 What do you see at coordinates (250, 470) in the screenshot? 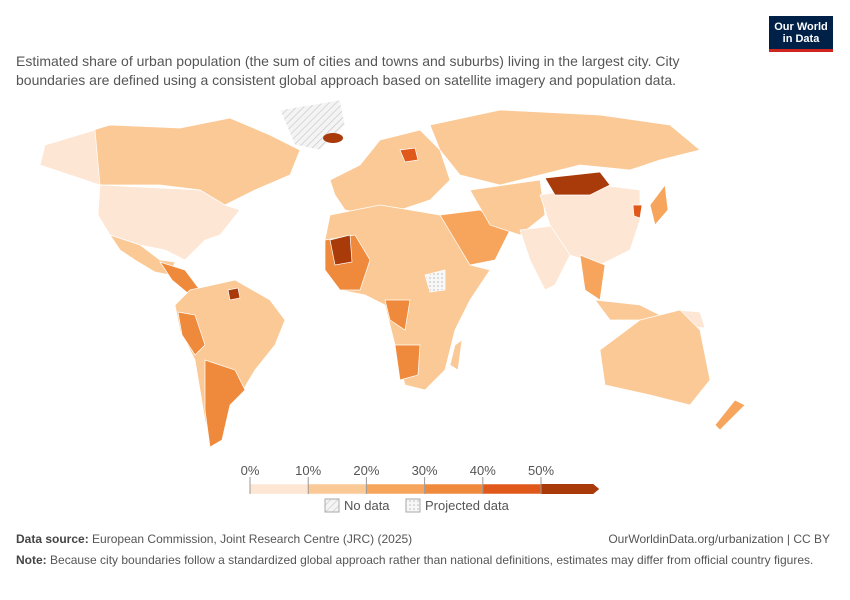
I see `legend-tick-label: 0%` at bounding box center [250, 470].